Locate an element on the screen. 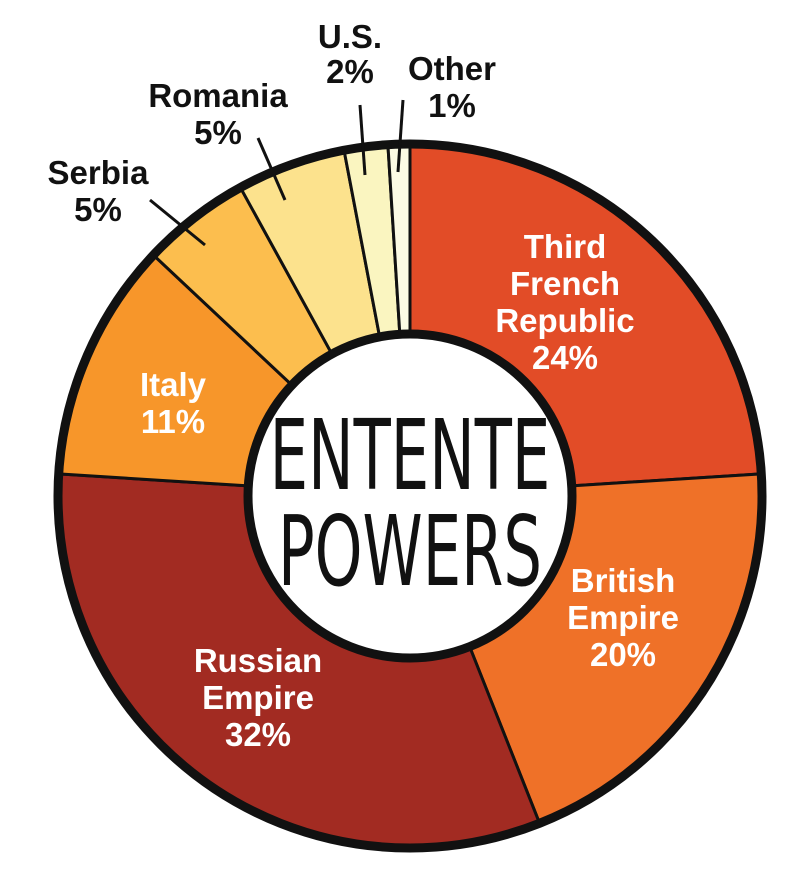 The image size is (800, 871). center-label-line-2: POWERS is located at coordinates (410, 552).